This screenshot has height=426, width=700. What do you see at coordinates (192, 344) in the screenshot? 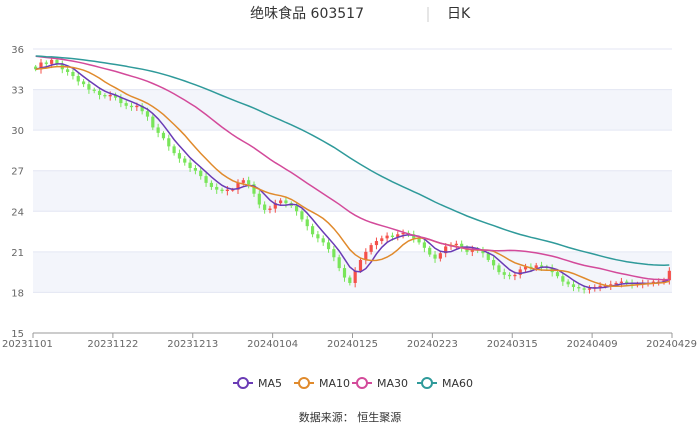
I see `x-tick-label: 20231213` at bounding box center [192, 344].